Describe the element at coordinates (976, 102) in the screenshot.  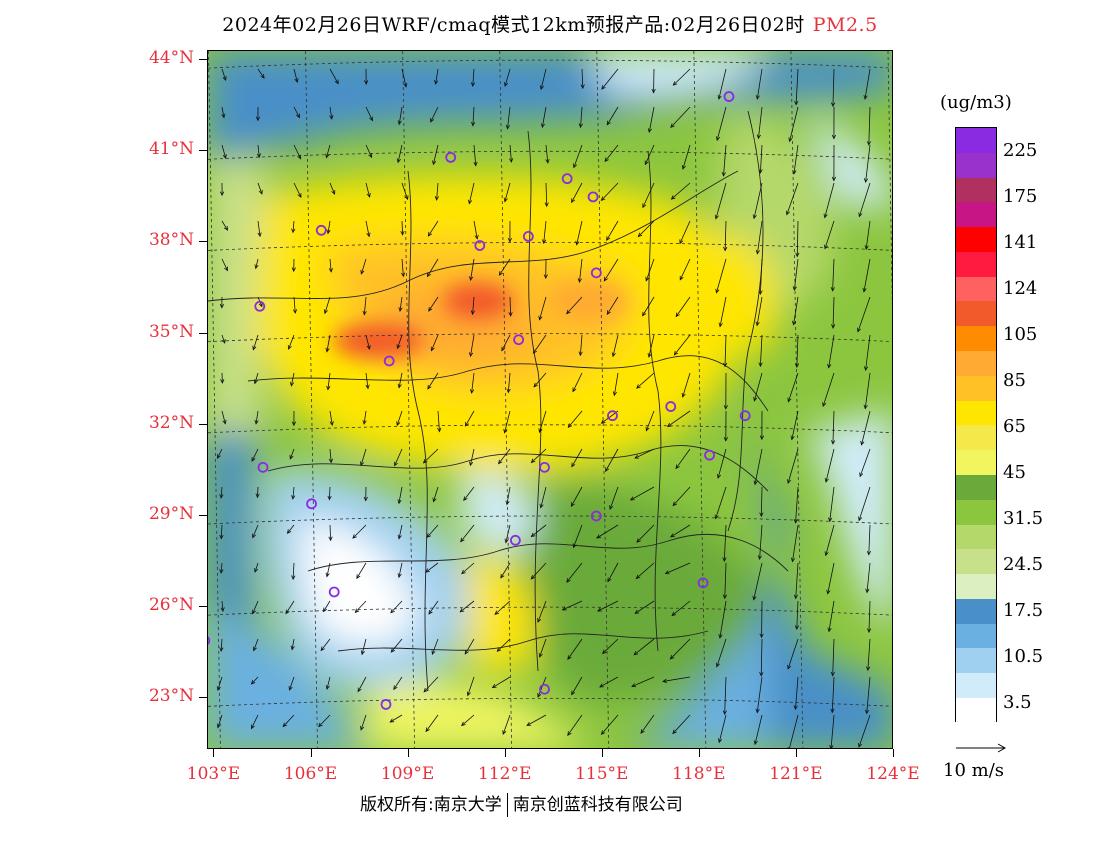
I see `legend-unit: (ug/m3)` at that location.